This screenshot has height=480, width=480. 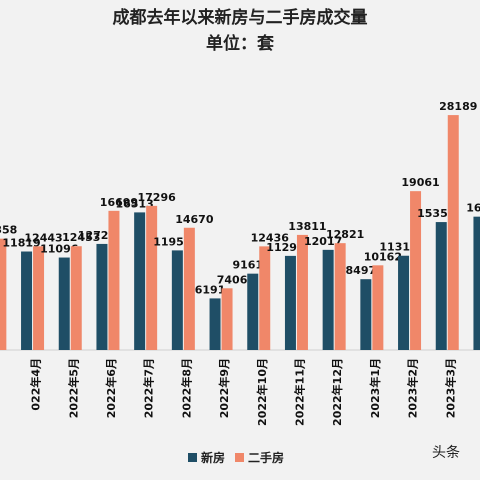 What do you see at coordinates (73, 388) in the screenshot?
I see `x-tick-label-2: 2022年5月` at bounding box center [73, 388].